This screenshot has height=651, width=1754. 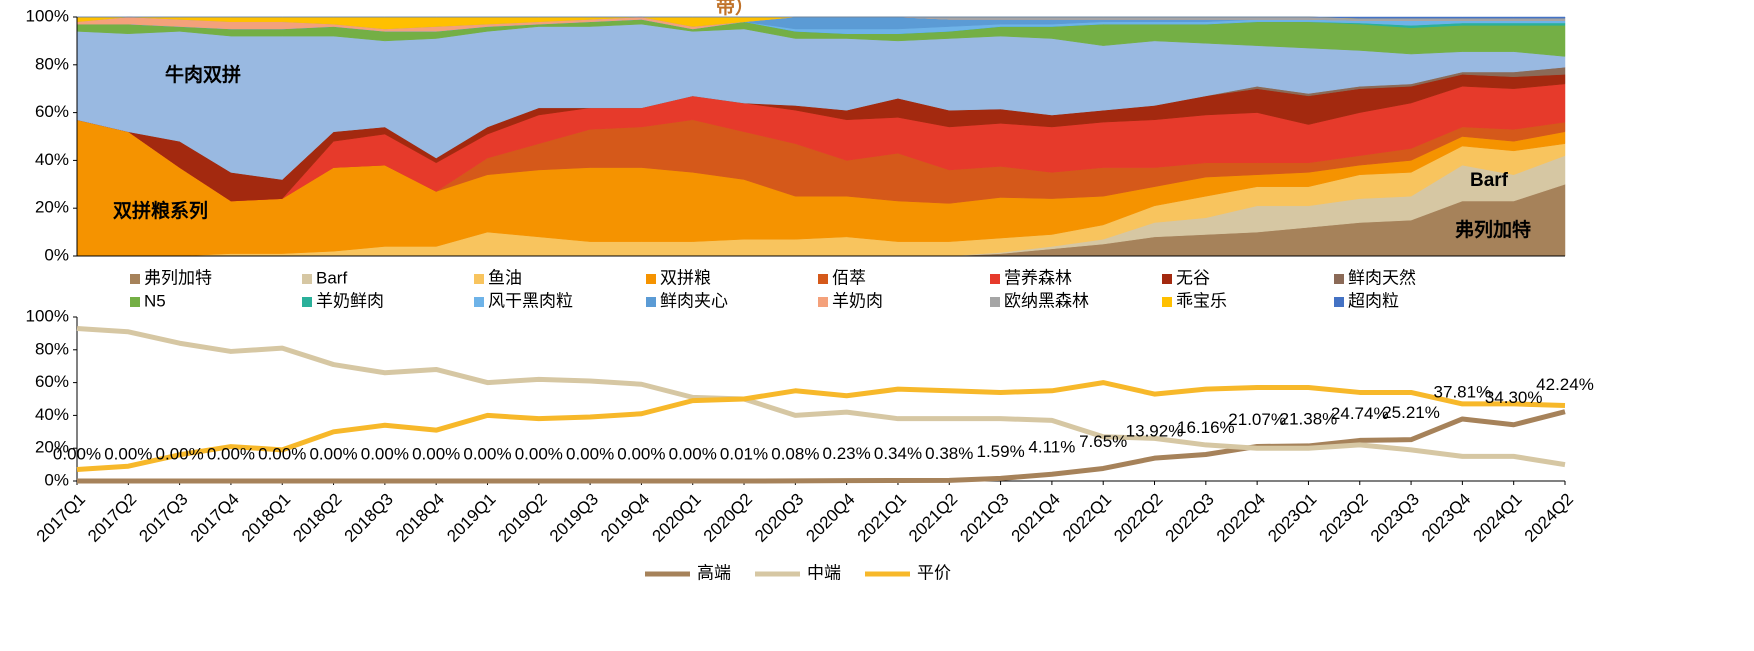 What do you see at coordinates (849, 277) in the screenshot?
I see `legend-label: 佰萃` at bounding box center [849, 277].